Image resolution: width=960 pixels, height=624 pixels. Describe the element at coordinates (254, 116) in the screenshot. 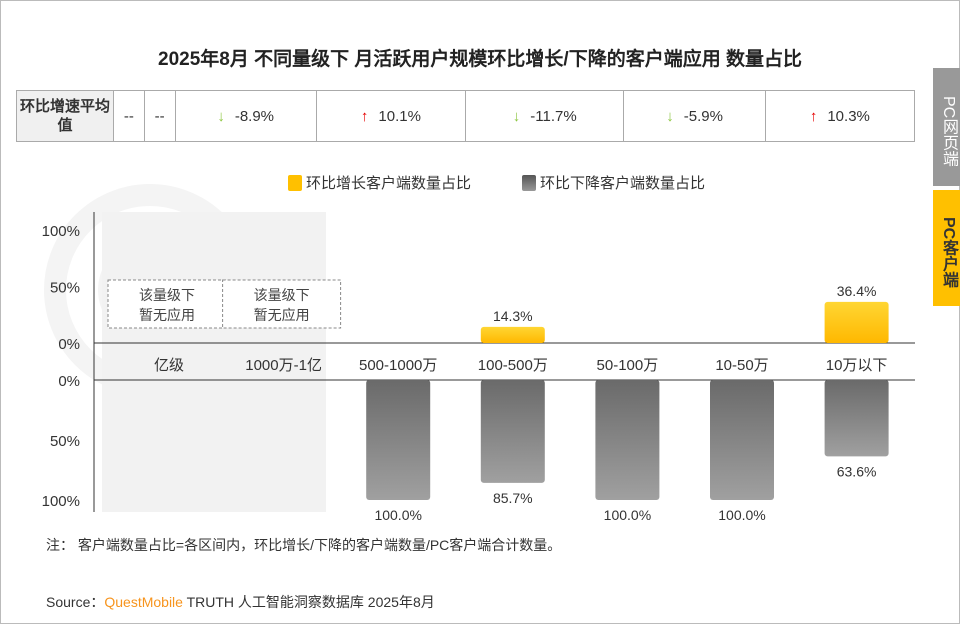

I see `cell-value: -8.9%` at that location.